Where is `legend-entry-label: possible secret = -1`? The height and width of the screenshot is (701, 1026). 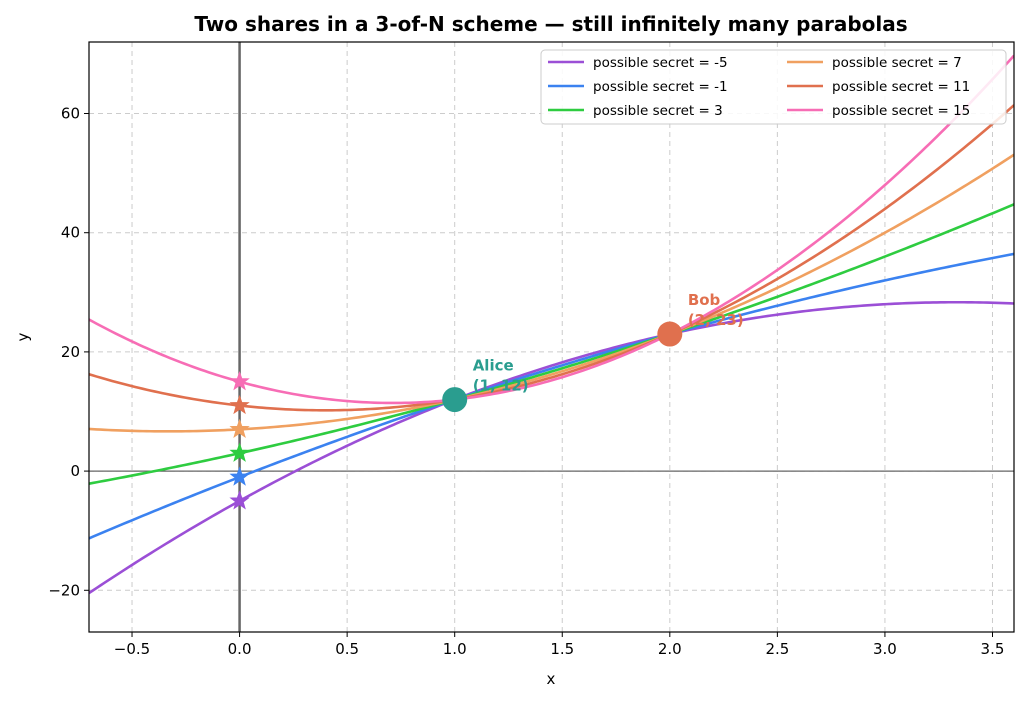 legend-entry-label: possible secret = -1 is located at coordinates (660, 87).